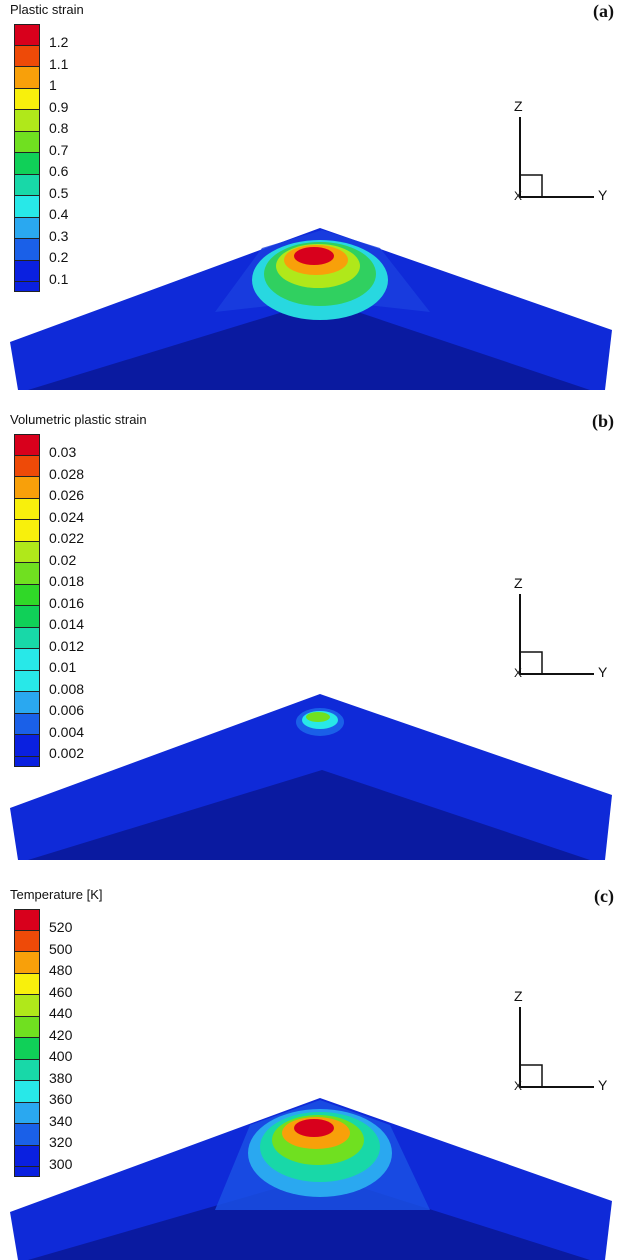 This screenshot has width=622, height=1260. Describe the element at coordinates (59, 42) in the screenshot. I see `legend-label: 1.2` at that location.